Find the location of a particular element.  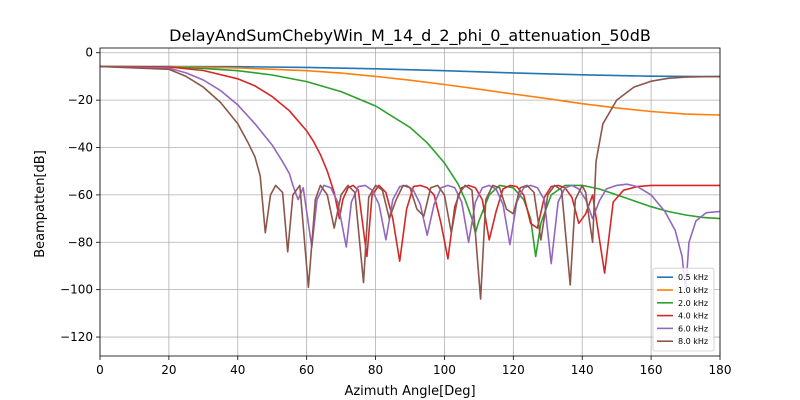

x-axis-label: Azimuth Angle[Deg] is located at coordinates (409, 391).